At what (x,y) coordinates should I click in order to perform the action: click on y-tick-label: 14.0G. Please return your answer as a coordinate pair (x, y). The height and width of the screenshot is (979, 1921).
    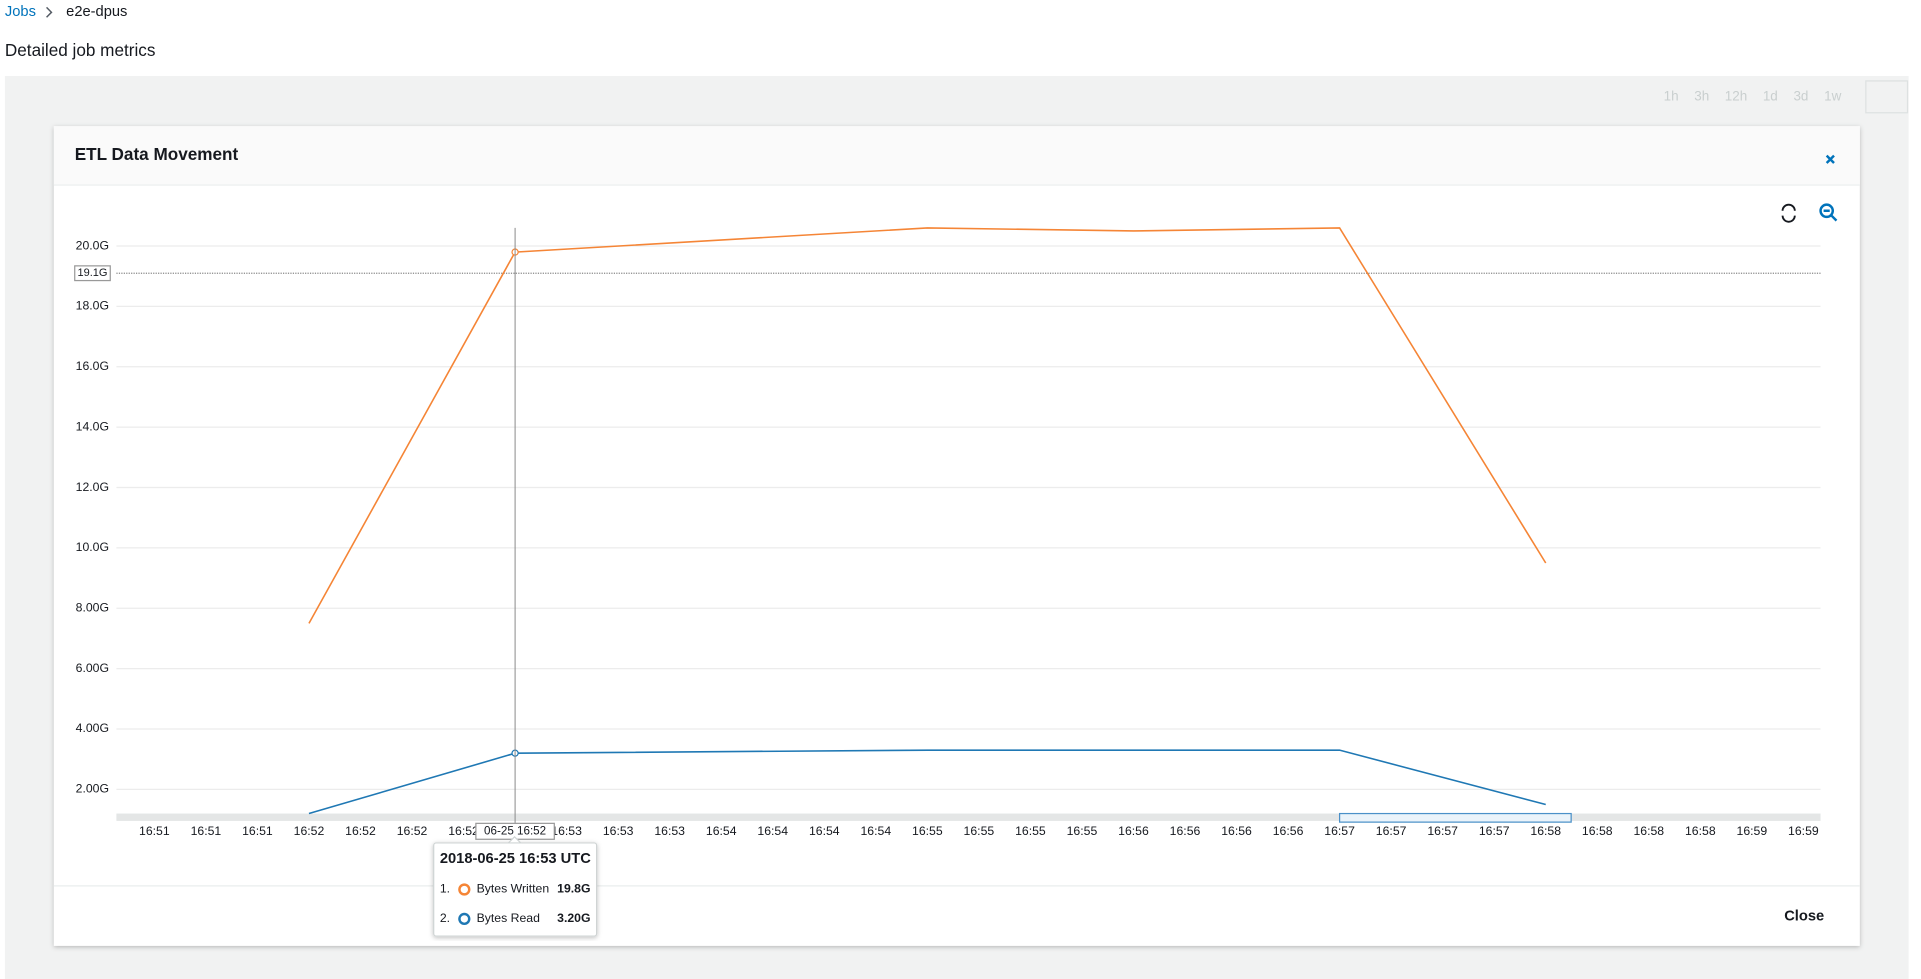
    Looking at the image, I should click on (92, 426).